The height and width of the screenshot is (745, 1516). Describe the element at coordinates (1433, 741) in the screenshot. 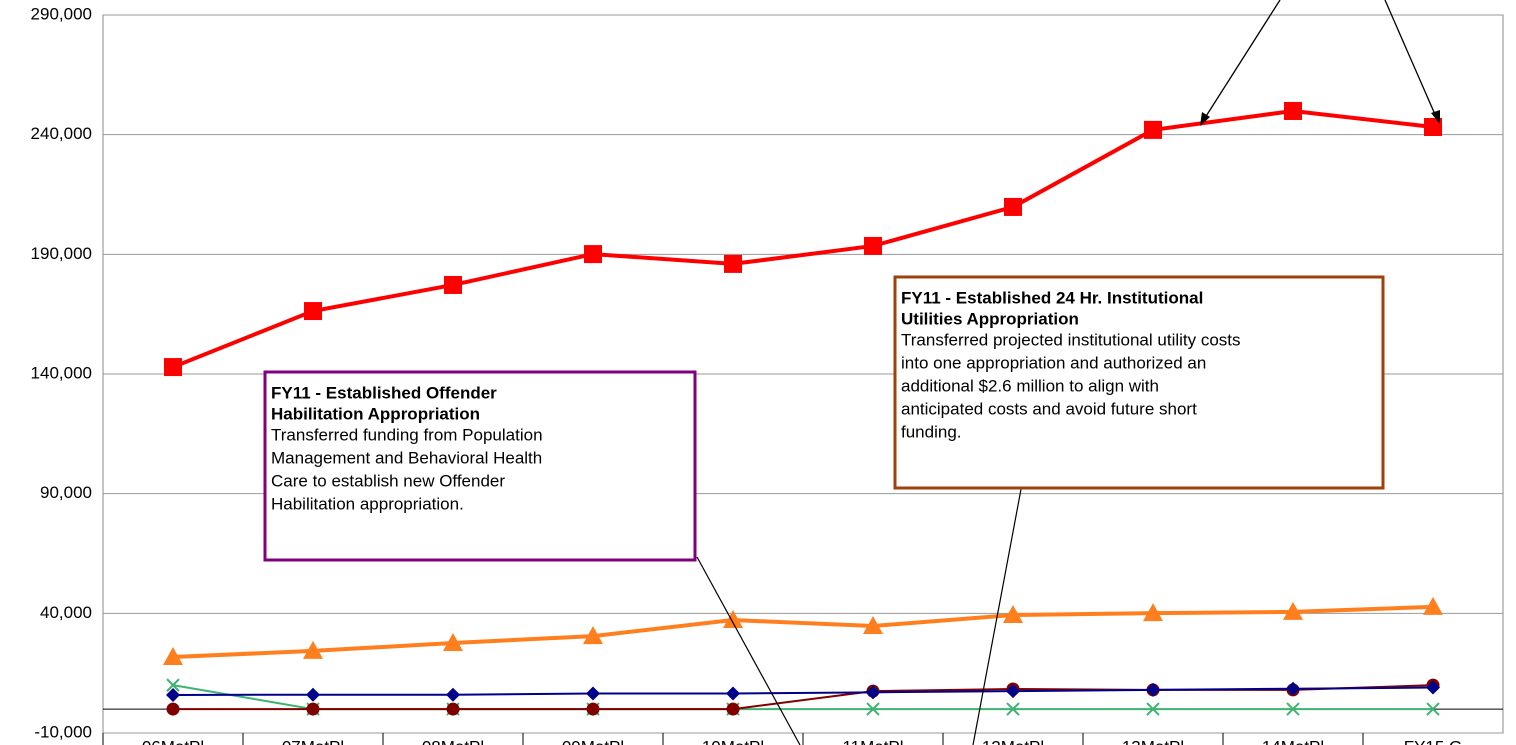

I see `x-tick-label: FY15 G` at that location.